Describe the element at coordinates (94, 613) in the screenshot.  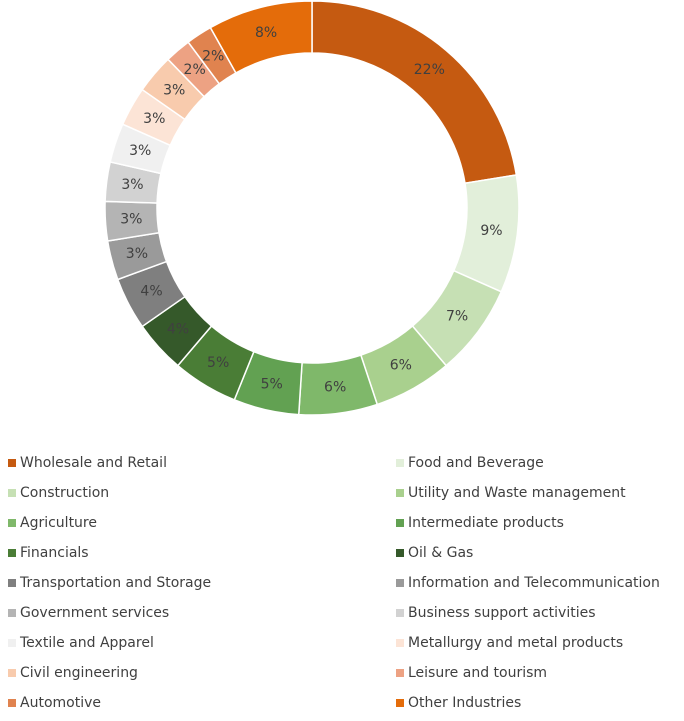
I see `legend-label: Government services` at that location.